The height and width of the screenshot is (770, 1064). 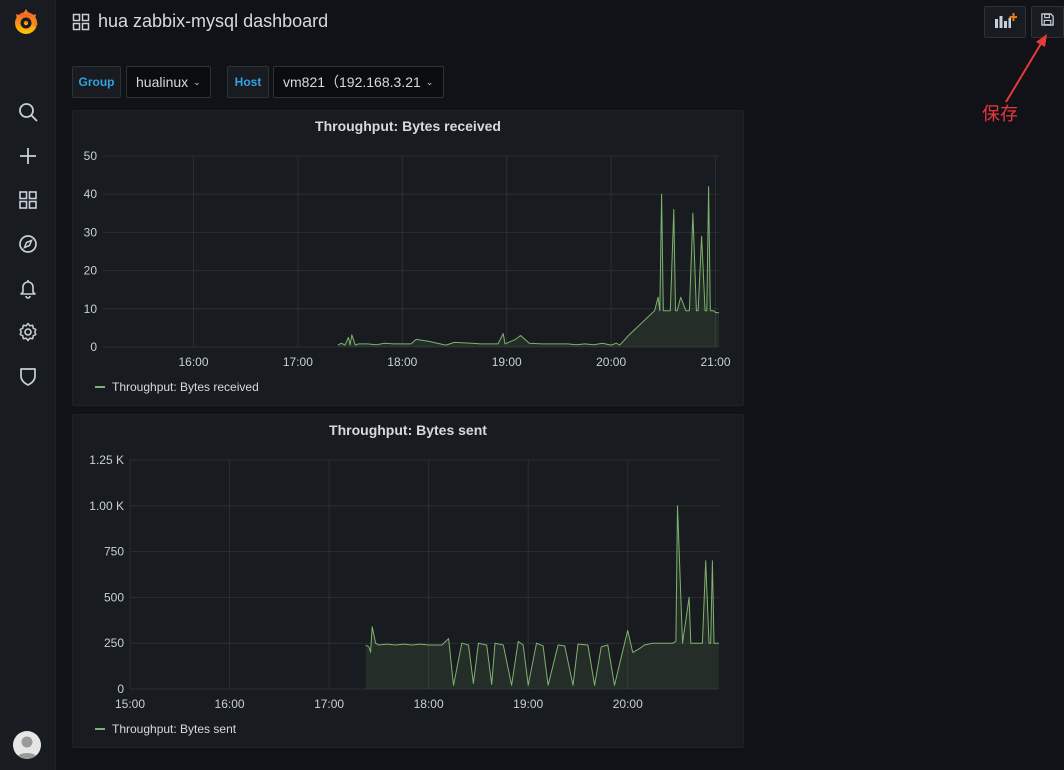 What do you see at coordinates (408, 430) in the screenshot?
I see `panel-title: Throughput: Bytes sent` at bounding box center [408, 430].